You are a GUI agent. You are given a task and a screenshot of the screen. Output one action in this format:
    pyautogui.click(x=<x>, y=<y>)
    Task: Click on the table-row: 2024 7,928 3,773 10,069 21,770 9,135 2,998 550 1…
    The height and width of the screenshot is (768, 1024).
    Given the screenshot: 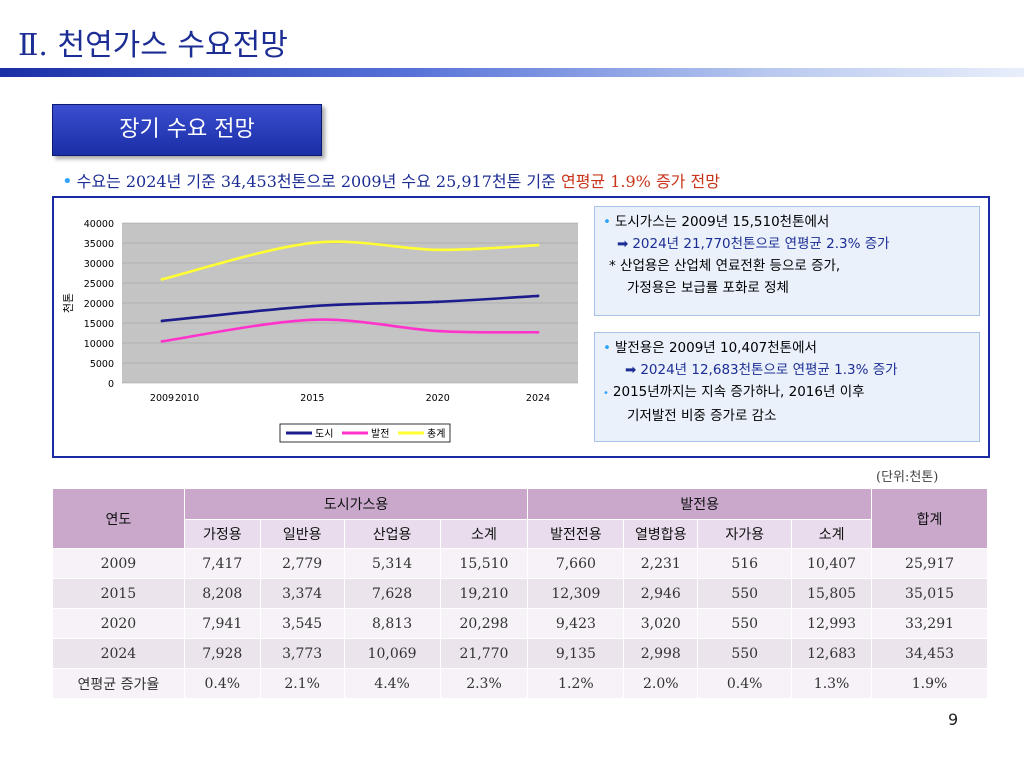 What is the action you would take?
    pyautogui.click(x=520, y=653)
    